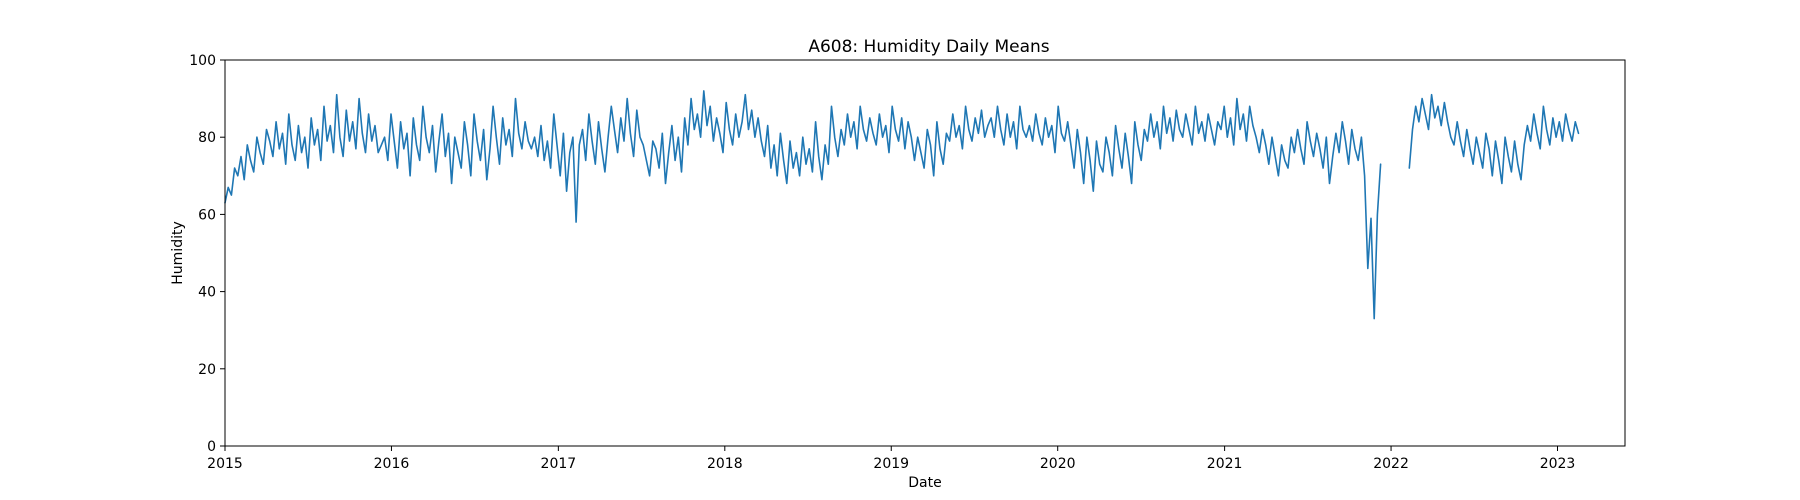  What do you see at coordinates (207, 215) in the screenshot?
I see `y-tick-label: 60` at bounding box center [207, 215].